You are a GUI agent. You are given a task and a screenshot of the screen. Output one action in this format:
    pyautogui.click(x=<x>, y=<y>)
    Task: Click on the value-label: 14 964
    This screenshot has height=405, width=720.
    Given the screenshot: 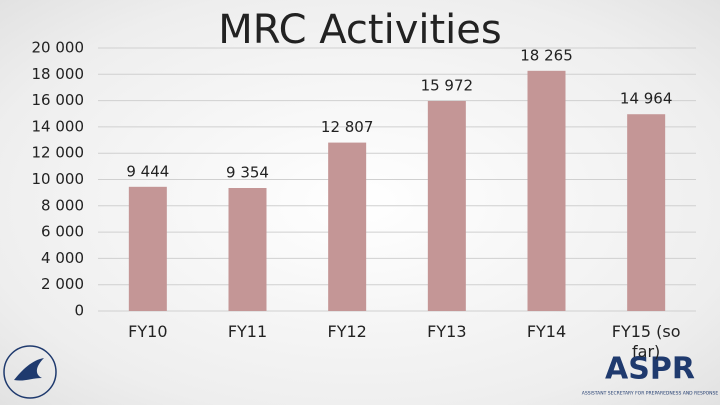 What is the action you would take?
    pyautogui.click(x=646, y=99)
    